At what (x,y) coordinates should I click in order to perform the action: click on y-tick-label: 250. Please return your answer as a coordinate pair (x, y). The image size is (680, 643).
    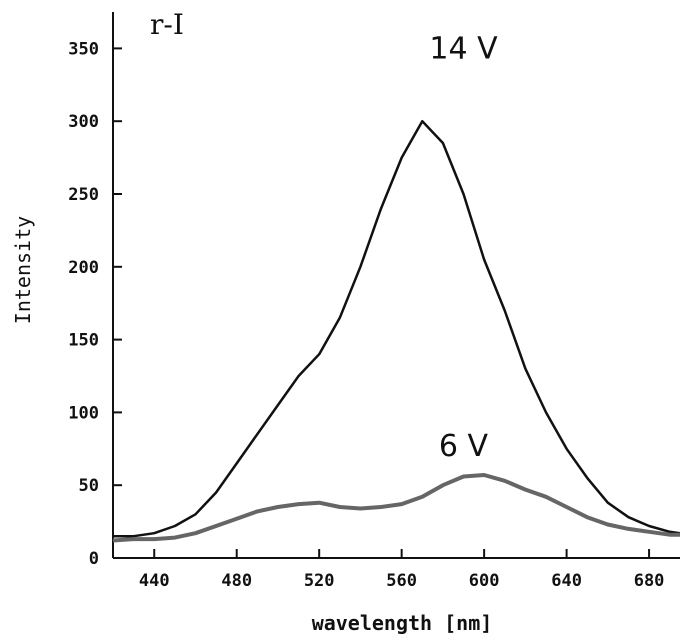
    Looking at the image, I should click on (83, 195).